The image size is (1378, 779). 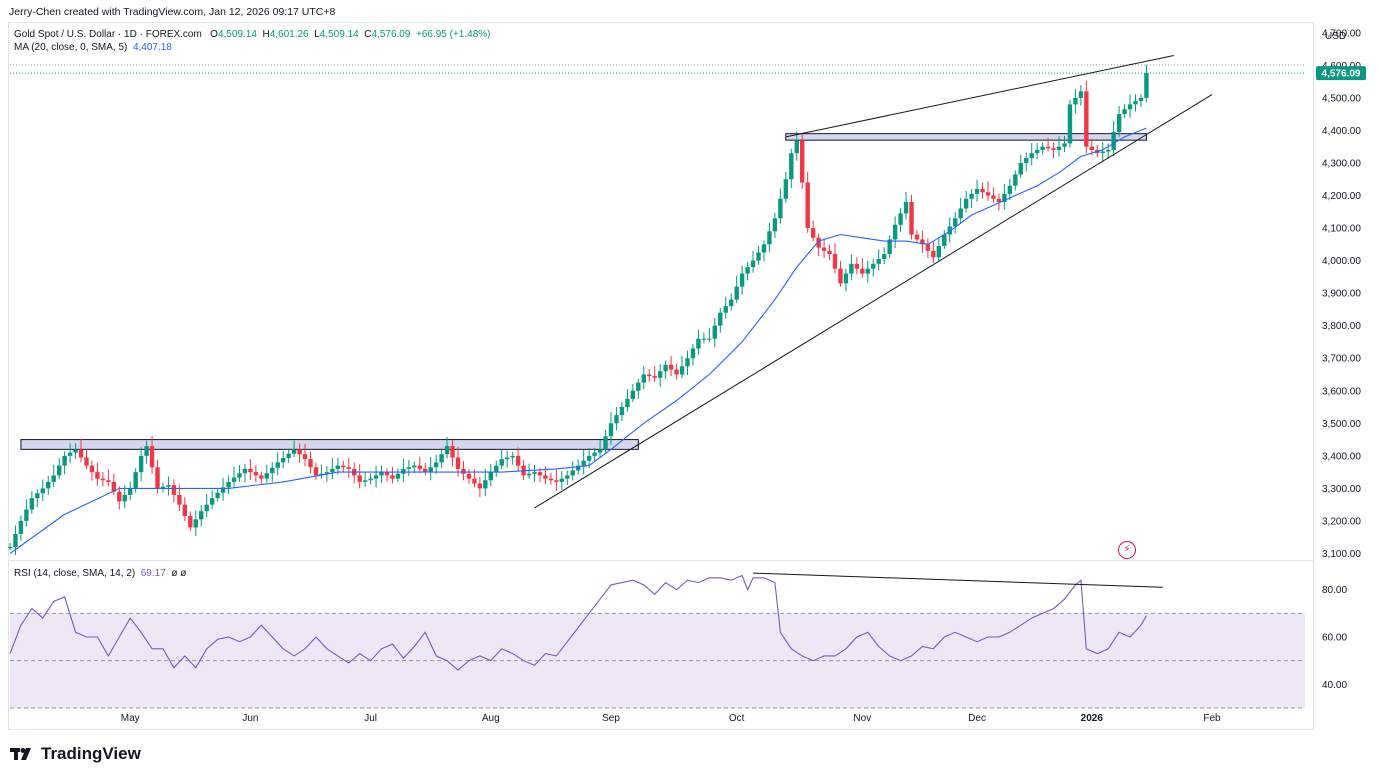 I want to click on low-label: L, so click(x=317, y=34).